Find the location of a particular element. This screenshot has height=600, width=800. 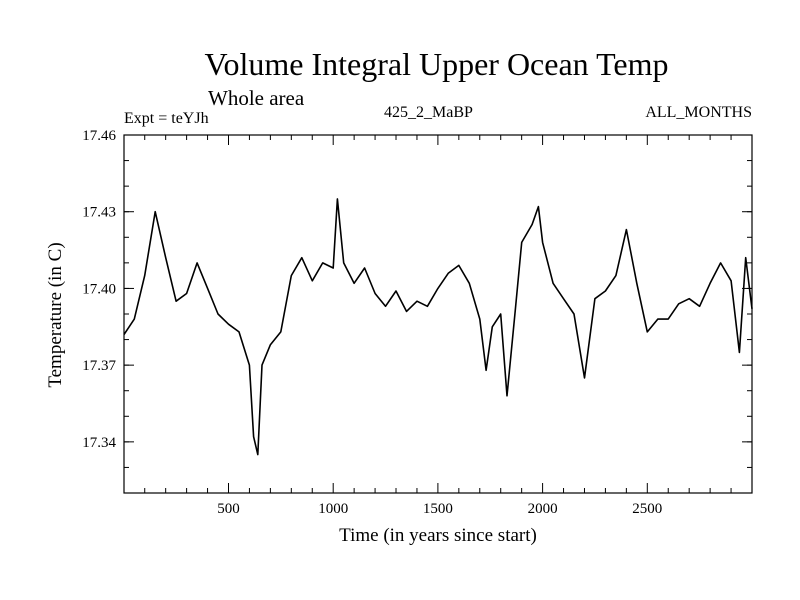

y-tick-label: 17.37 is located at coordinates (99, 366).